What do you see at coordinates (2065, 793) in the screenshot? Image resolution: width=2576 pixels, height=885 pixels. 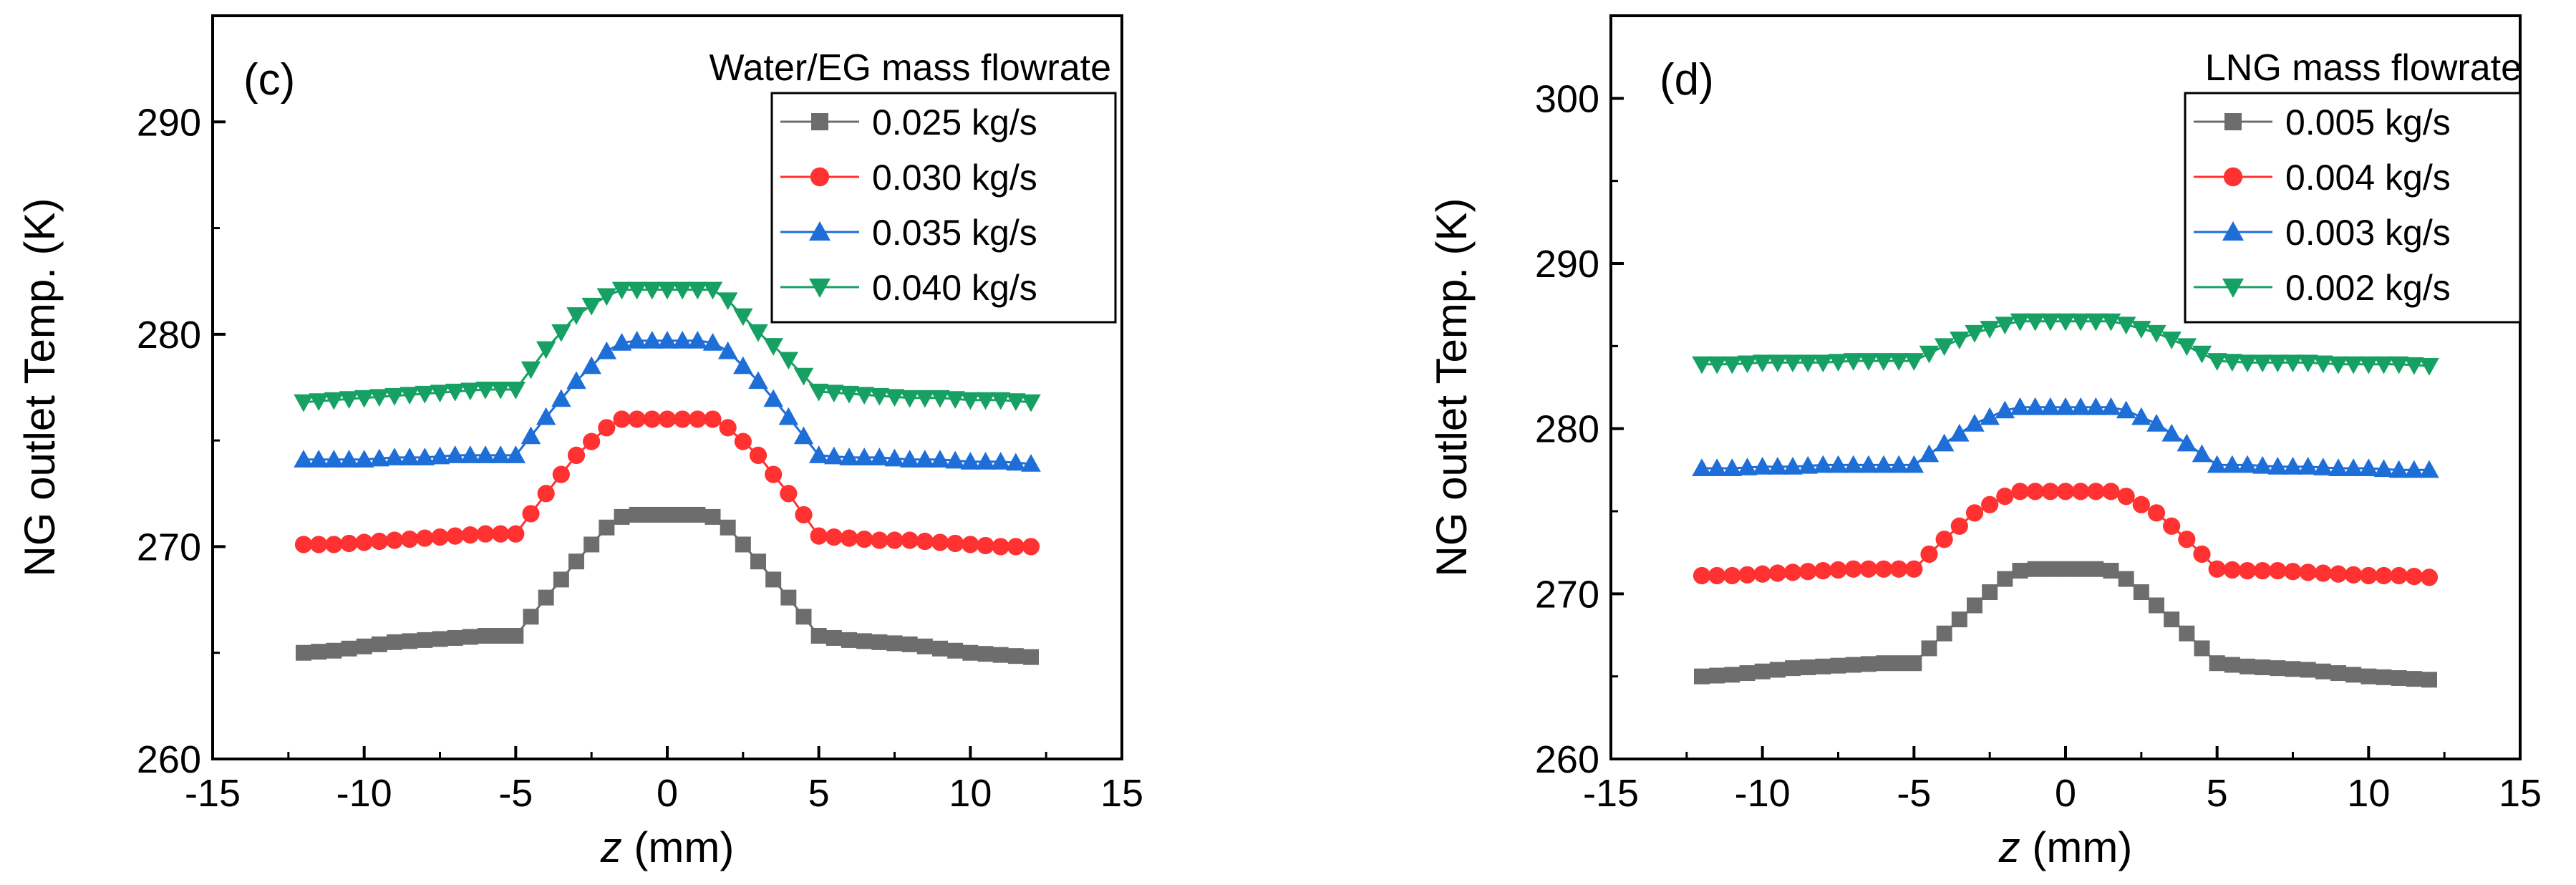 I see `panel-d-x-tick-label: 0` at bounding box center [2065, 793].